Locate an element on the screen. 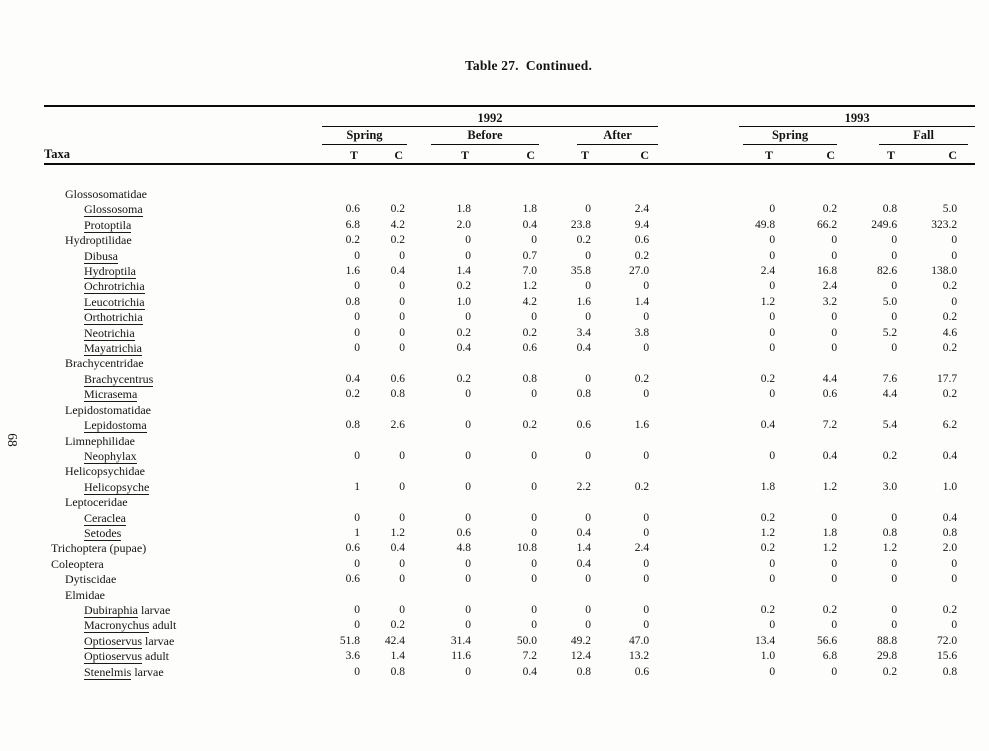 The height and width of the screenshot is (751, 989). season-spring-1992-header: Spring is located at coordinates (364, 136).